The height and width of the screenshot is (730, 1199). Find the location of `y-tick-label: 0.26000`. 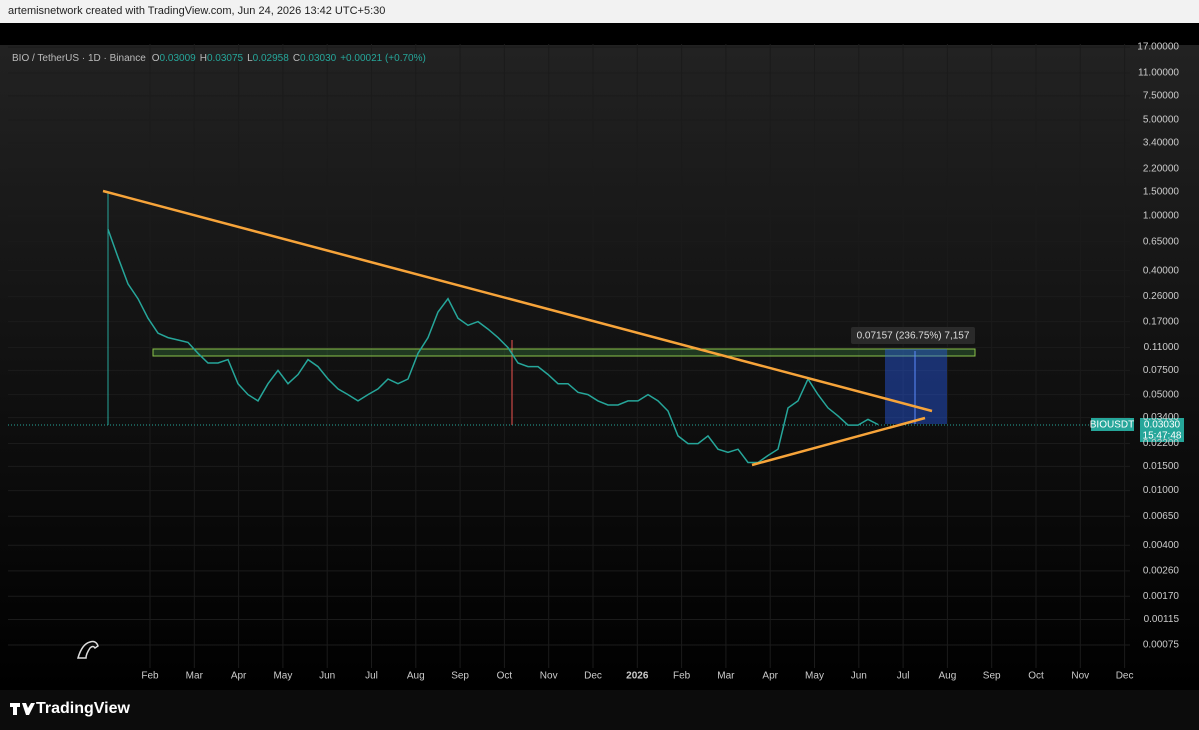

y-tick-label: 0.26000 is located at coordinates (1161, 296).